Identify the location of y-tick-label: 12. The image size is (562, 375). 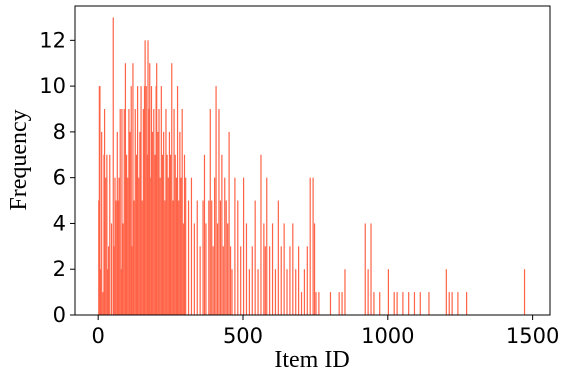
(52, 40).